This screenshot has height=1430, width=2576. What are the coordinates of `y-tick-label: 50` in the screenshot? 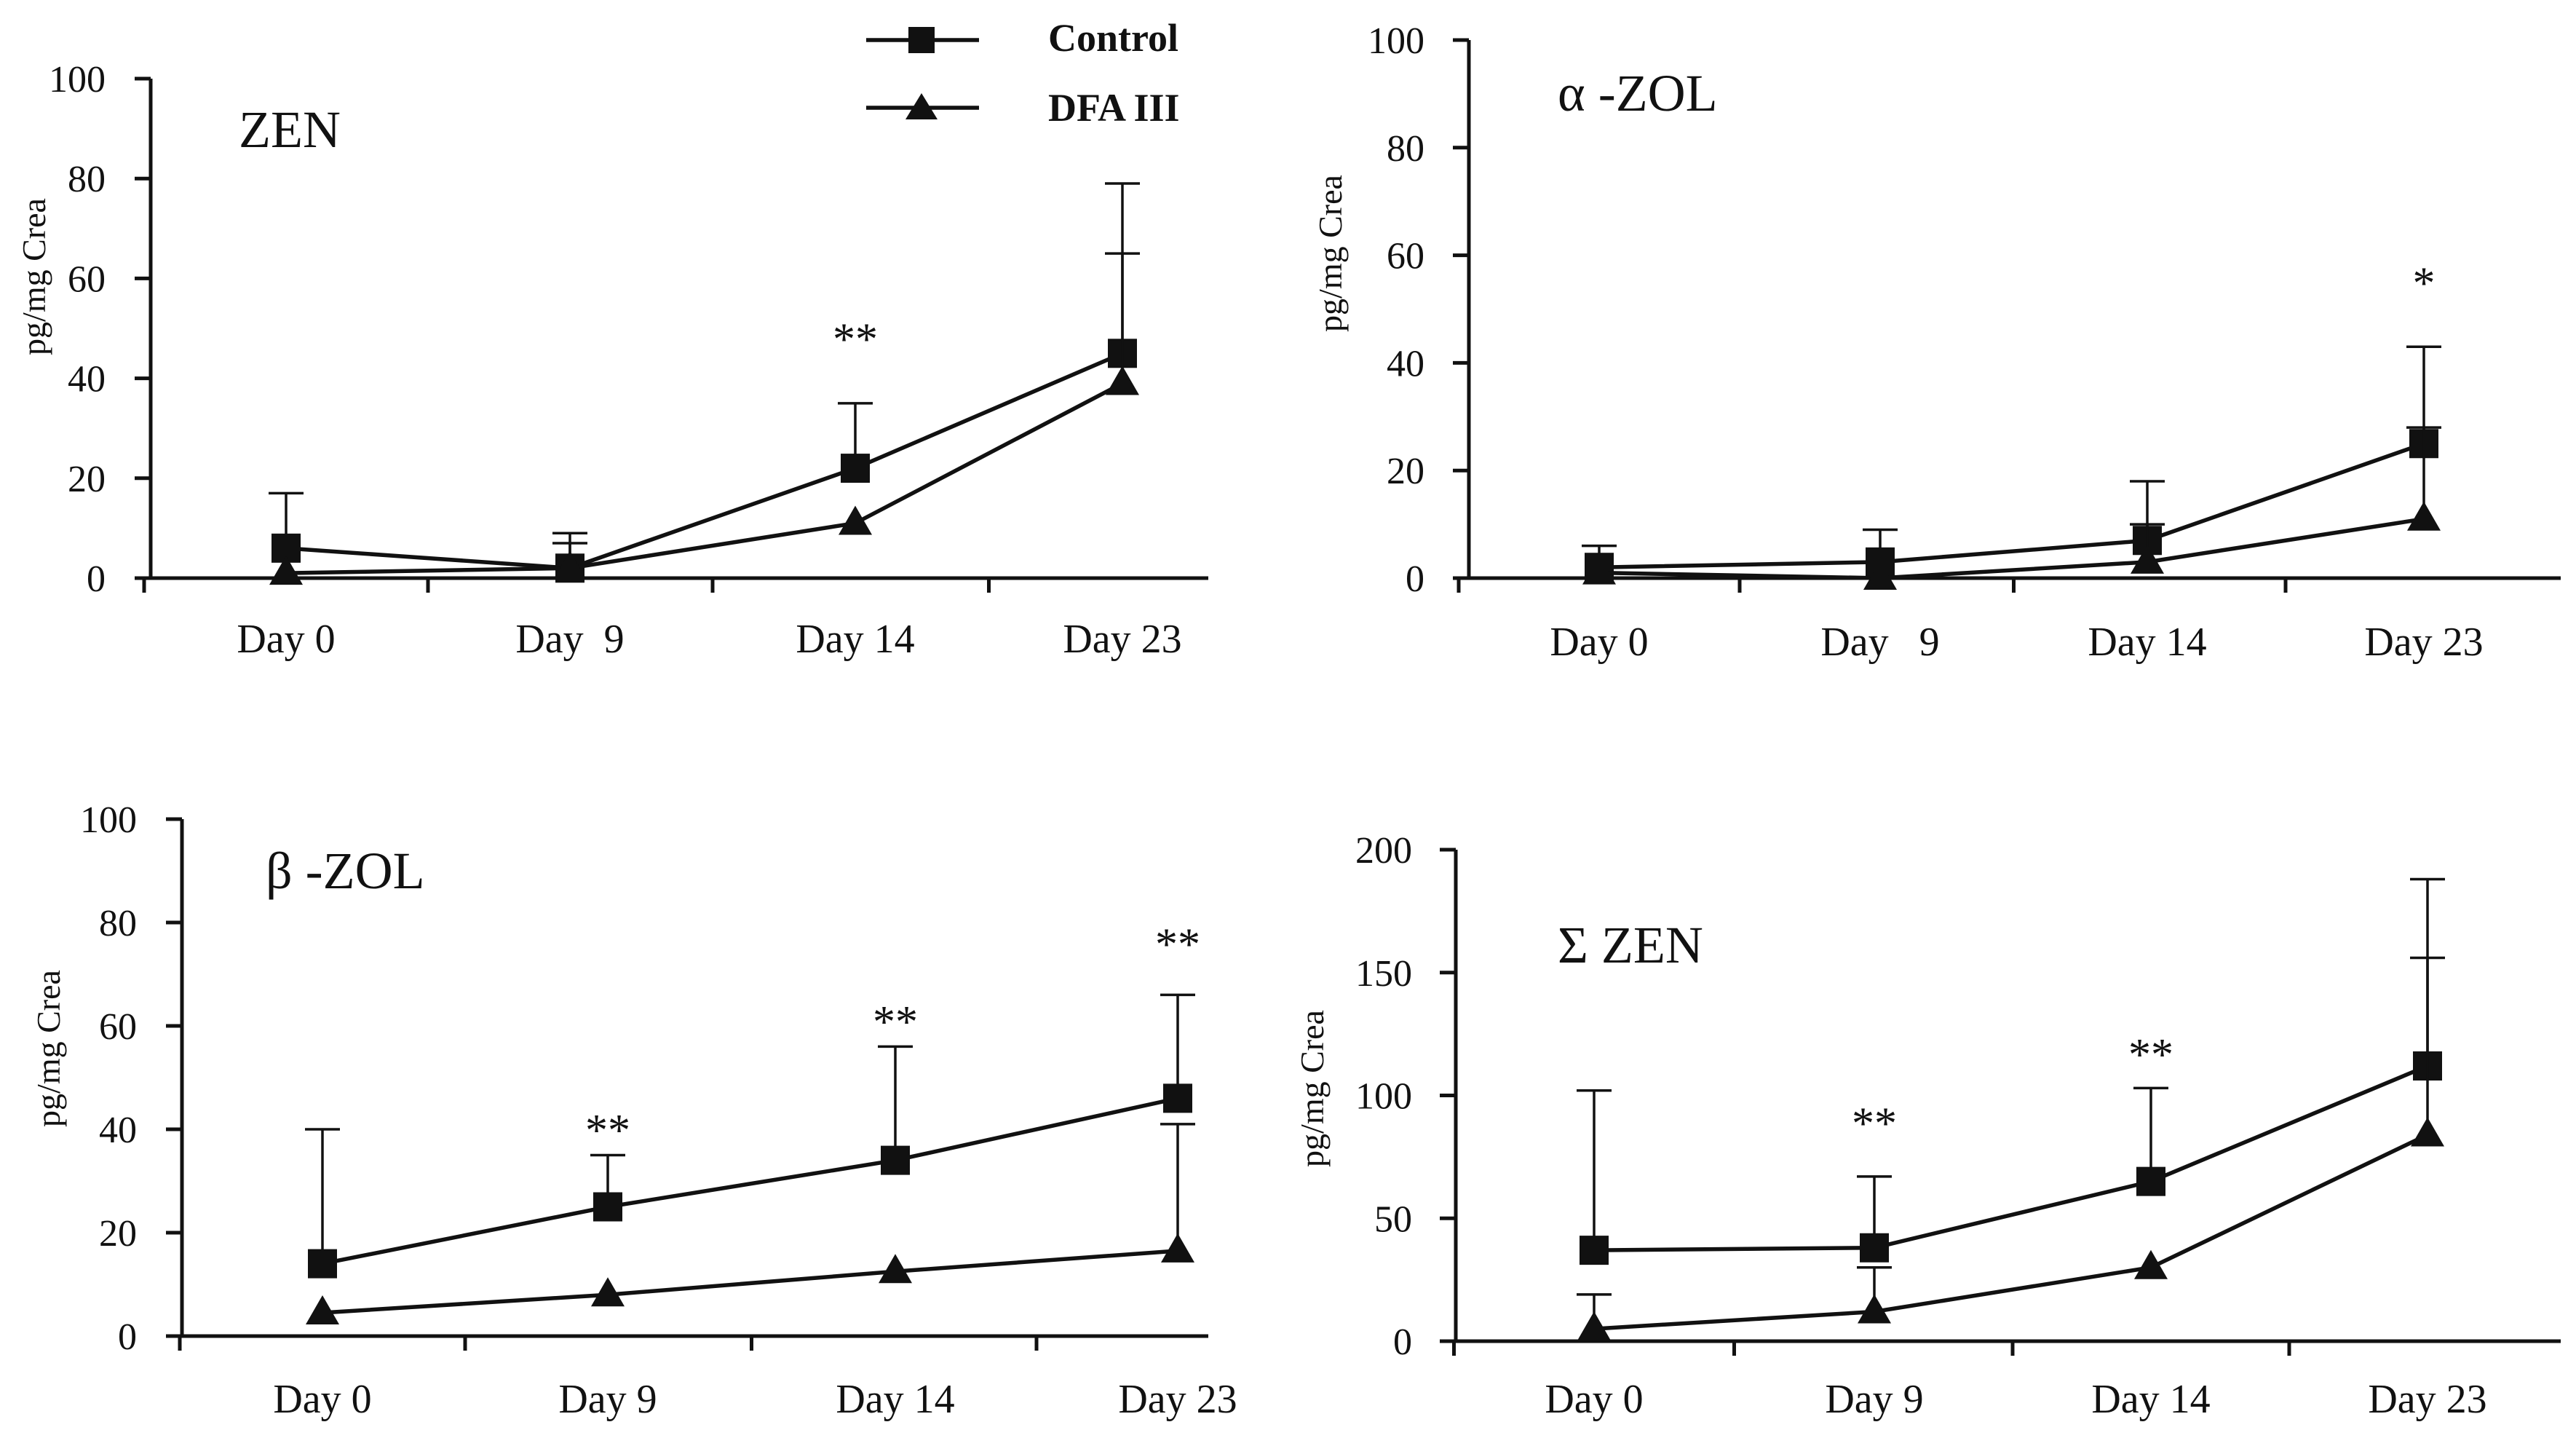 It's located at (1393, 1219).